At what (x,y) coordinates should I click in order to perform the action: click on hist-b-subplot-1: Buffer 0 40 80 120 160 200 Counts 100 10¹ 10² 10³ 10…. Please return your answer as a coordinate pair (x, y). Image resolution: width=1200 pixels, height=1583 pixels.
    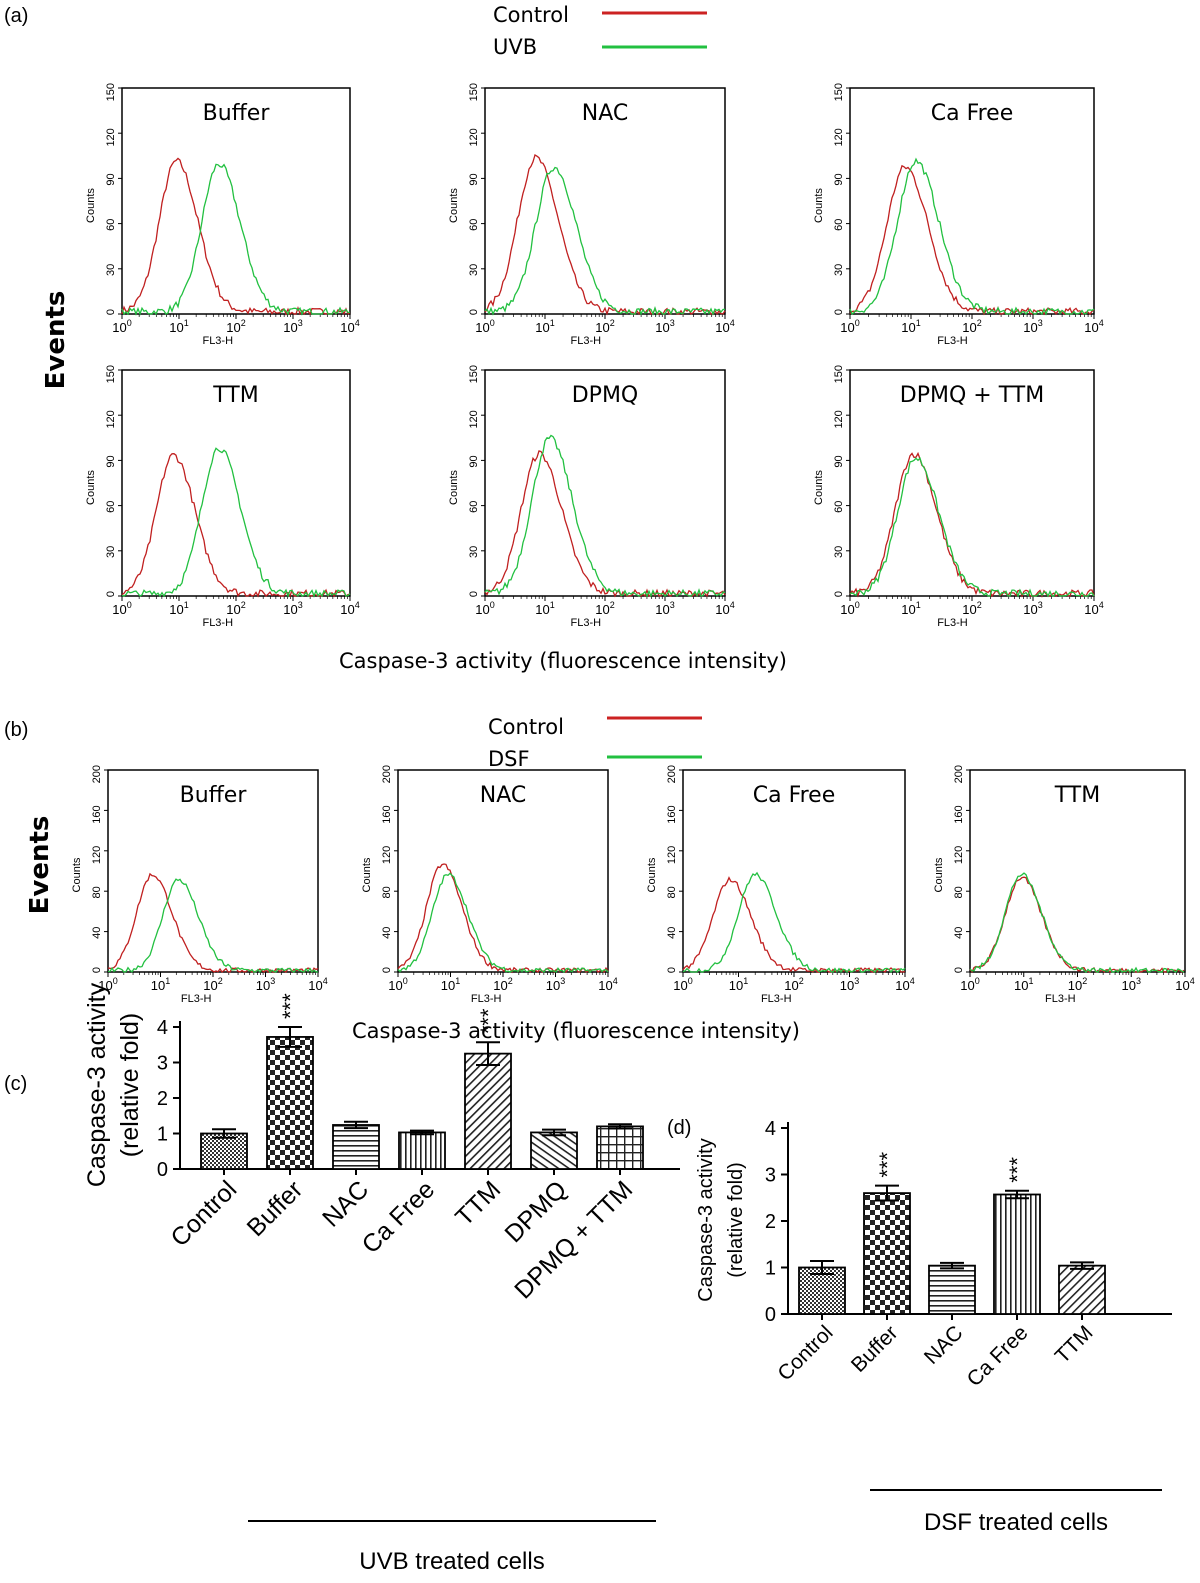
    Looking at the image, I should click on (199, 885).